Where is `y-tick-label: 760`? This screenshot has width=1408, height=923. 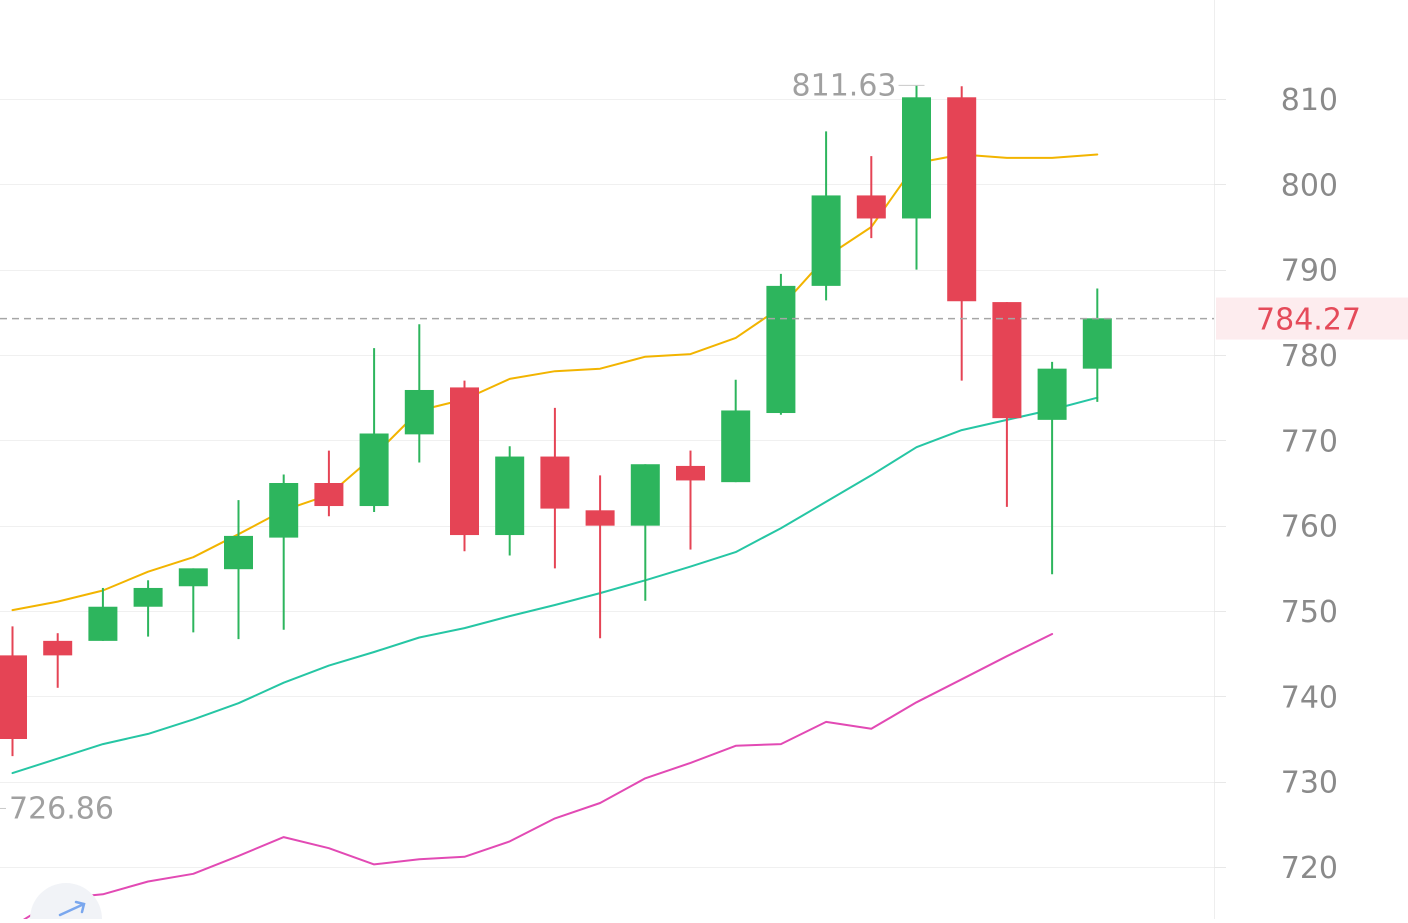 y-tick-label: 760 is located at coordinates (1309, 527).